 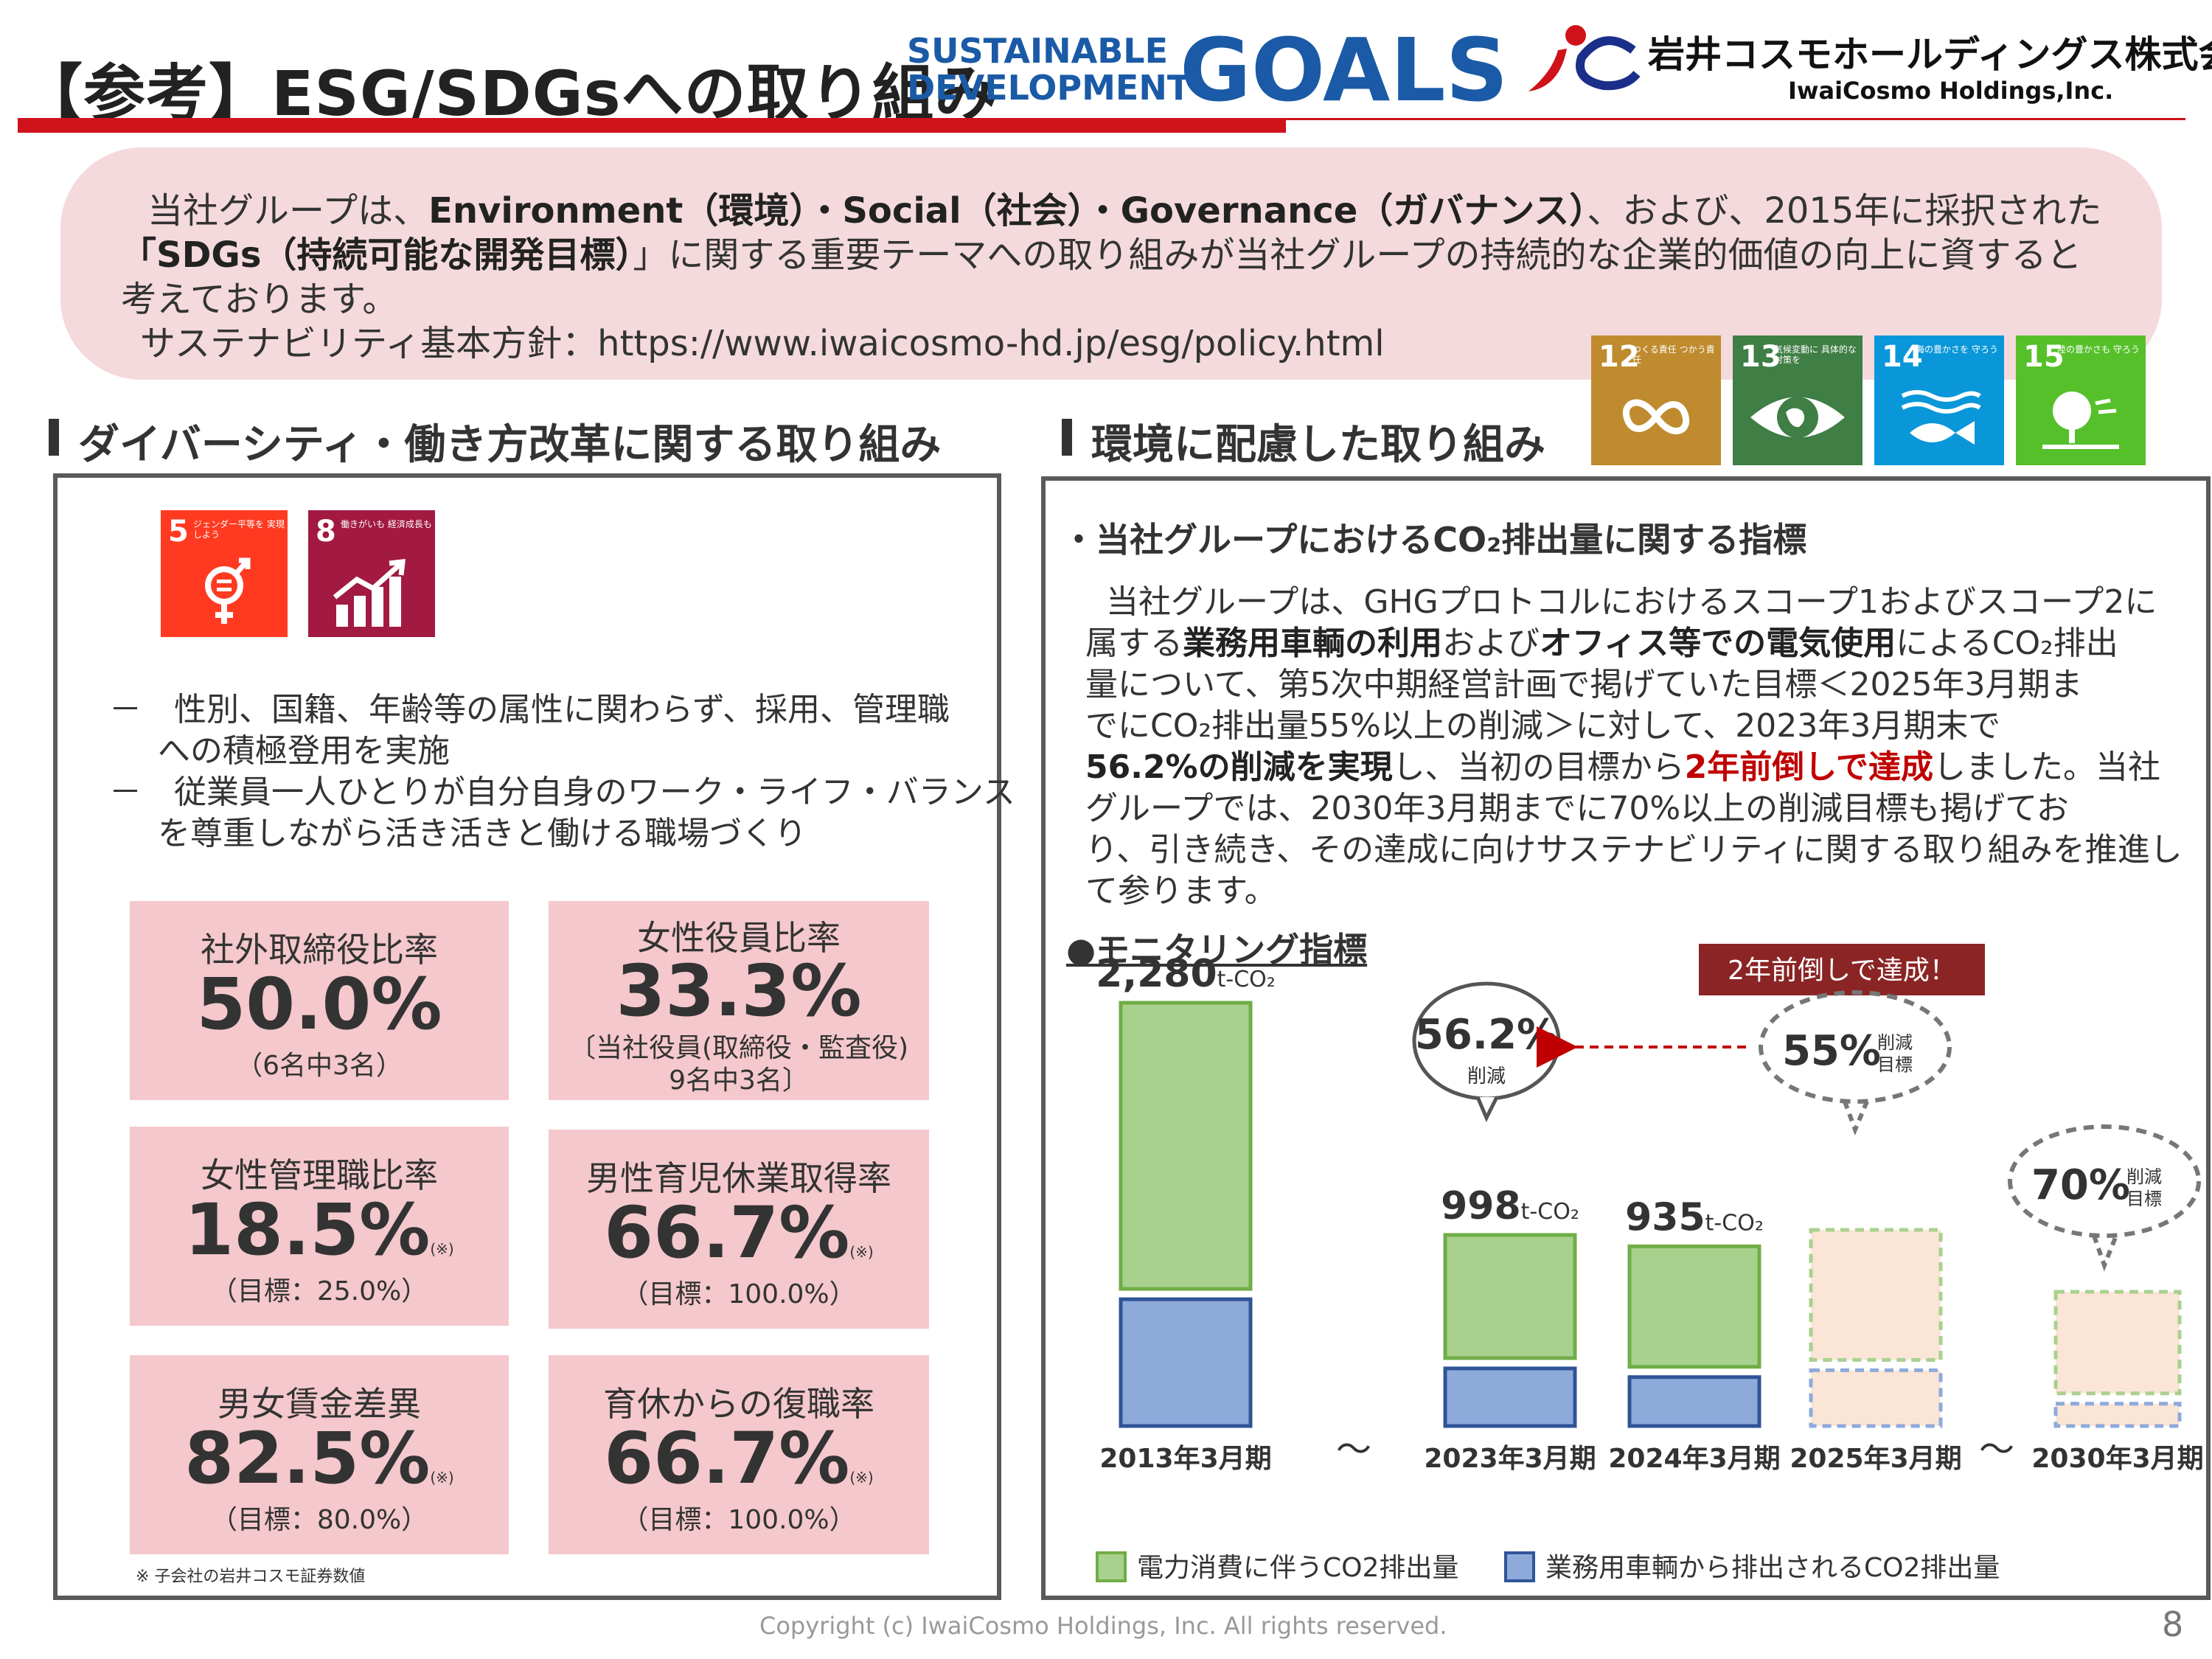 What do you see at coordinates (259, 299) in the screenshot?
I see `intro-line-3: 考えております。` at bounding box center [259, 299].